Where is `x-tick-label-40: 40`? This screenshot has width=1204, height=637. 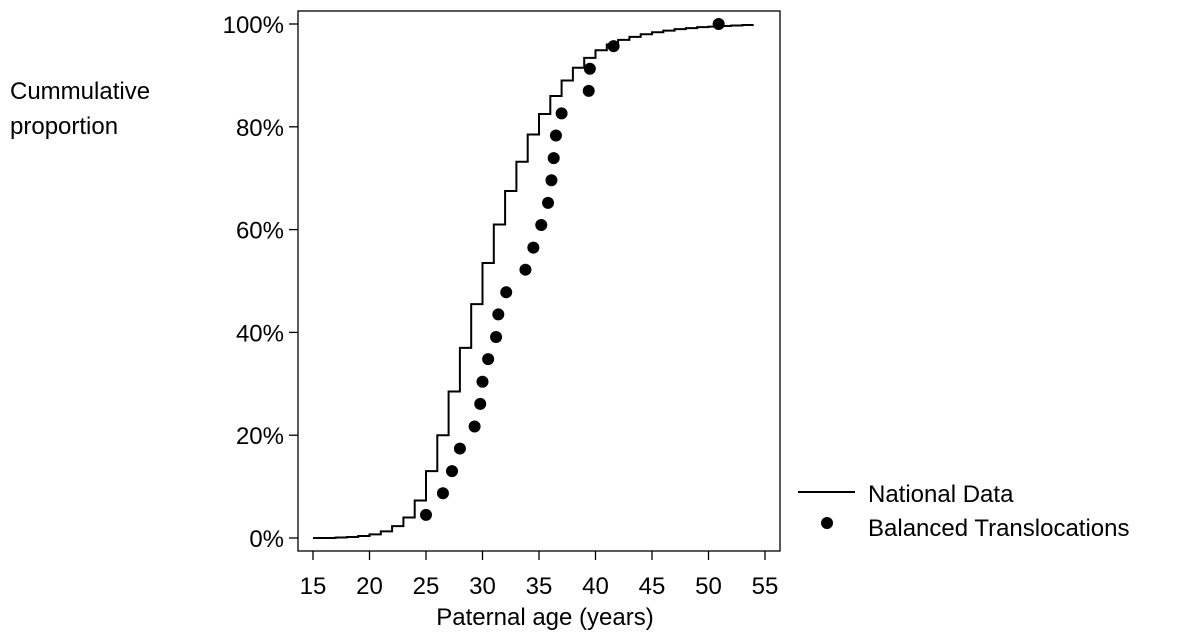
x-tick-label-40: 40 is located at coordinates (595, 586).